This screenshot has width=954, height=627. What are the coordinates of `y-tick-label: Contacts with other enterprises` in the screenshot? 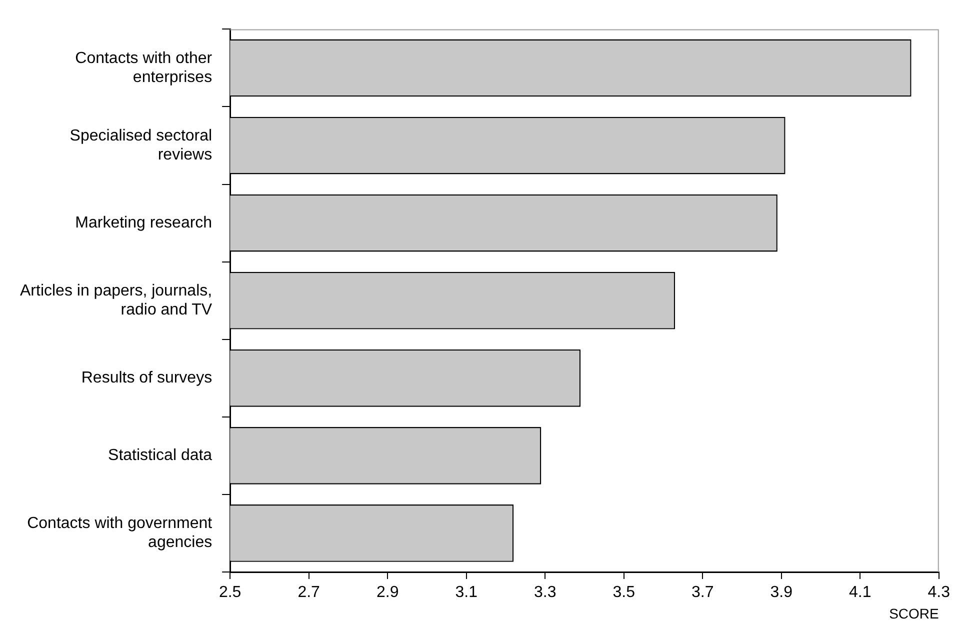 It's located at (144, 68).